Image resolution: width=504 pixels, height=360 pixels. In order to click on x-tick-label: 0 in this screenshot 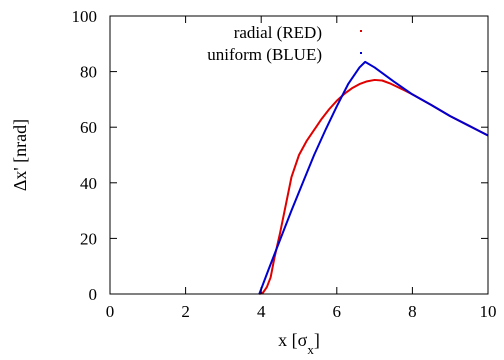, I will do `click(110, 311)`.